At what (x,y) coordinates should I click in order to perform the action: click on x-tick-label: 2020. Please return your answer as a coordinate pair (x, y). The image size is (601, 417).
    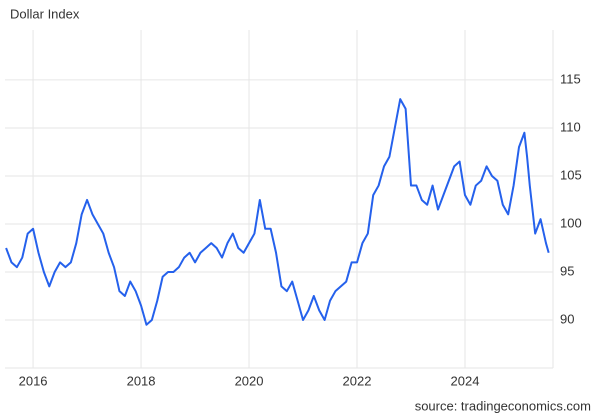
    Looking at the image, I should click on (249, 380).